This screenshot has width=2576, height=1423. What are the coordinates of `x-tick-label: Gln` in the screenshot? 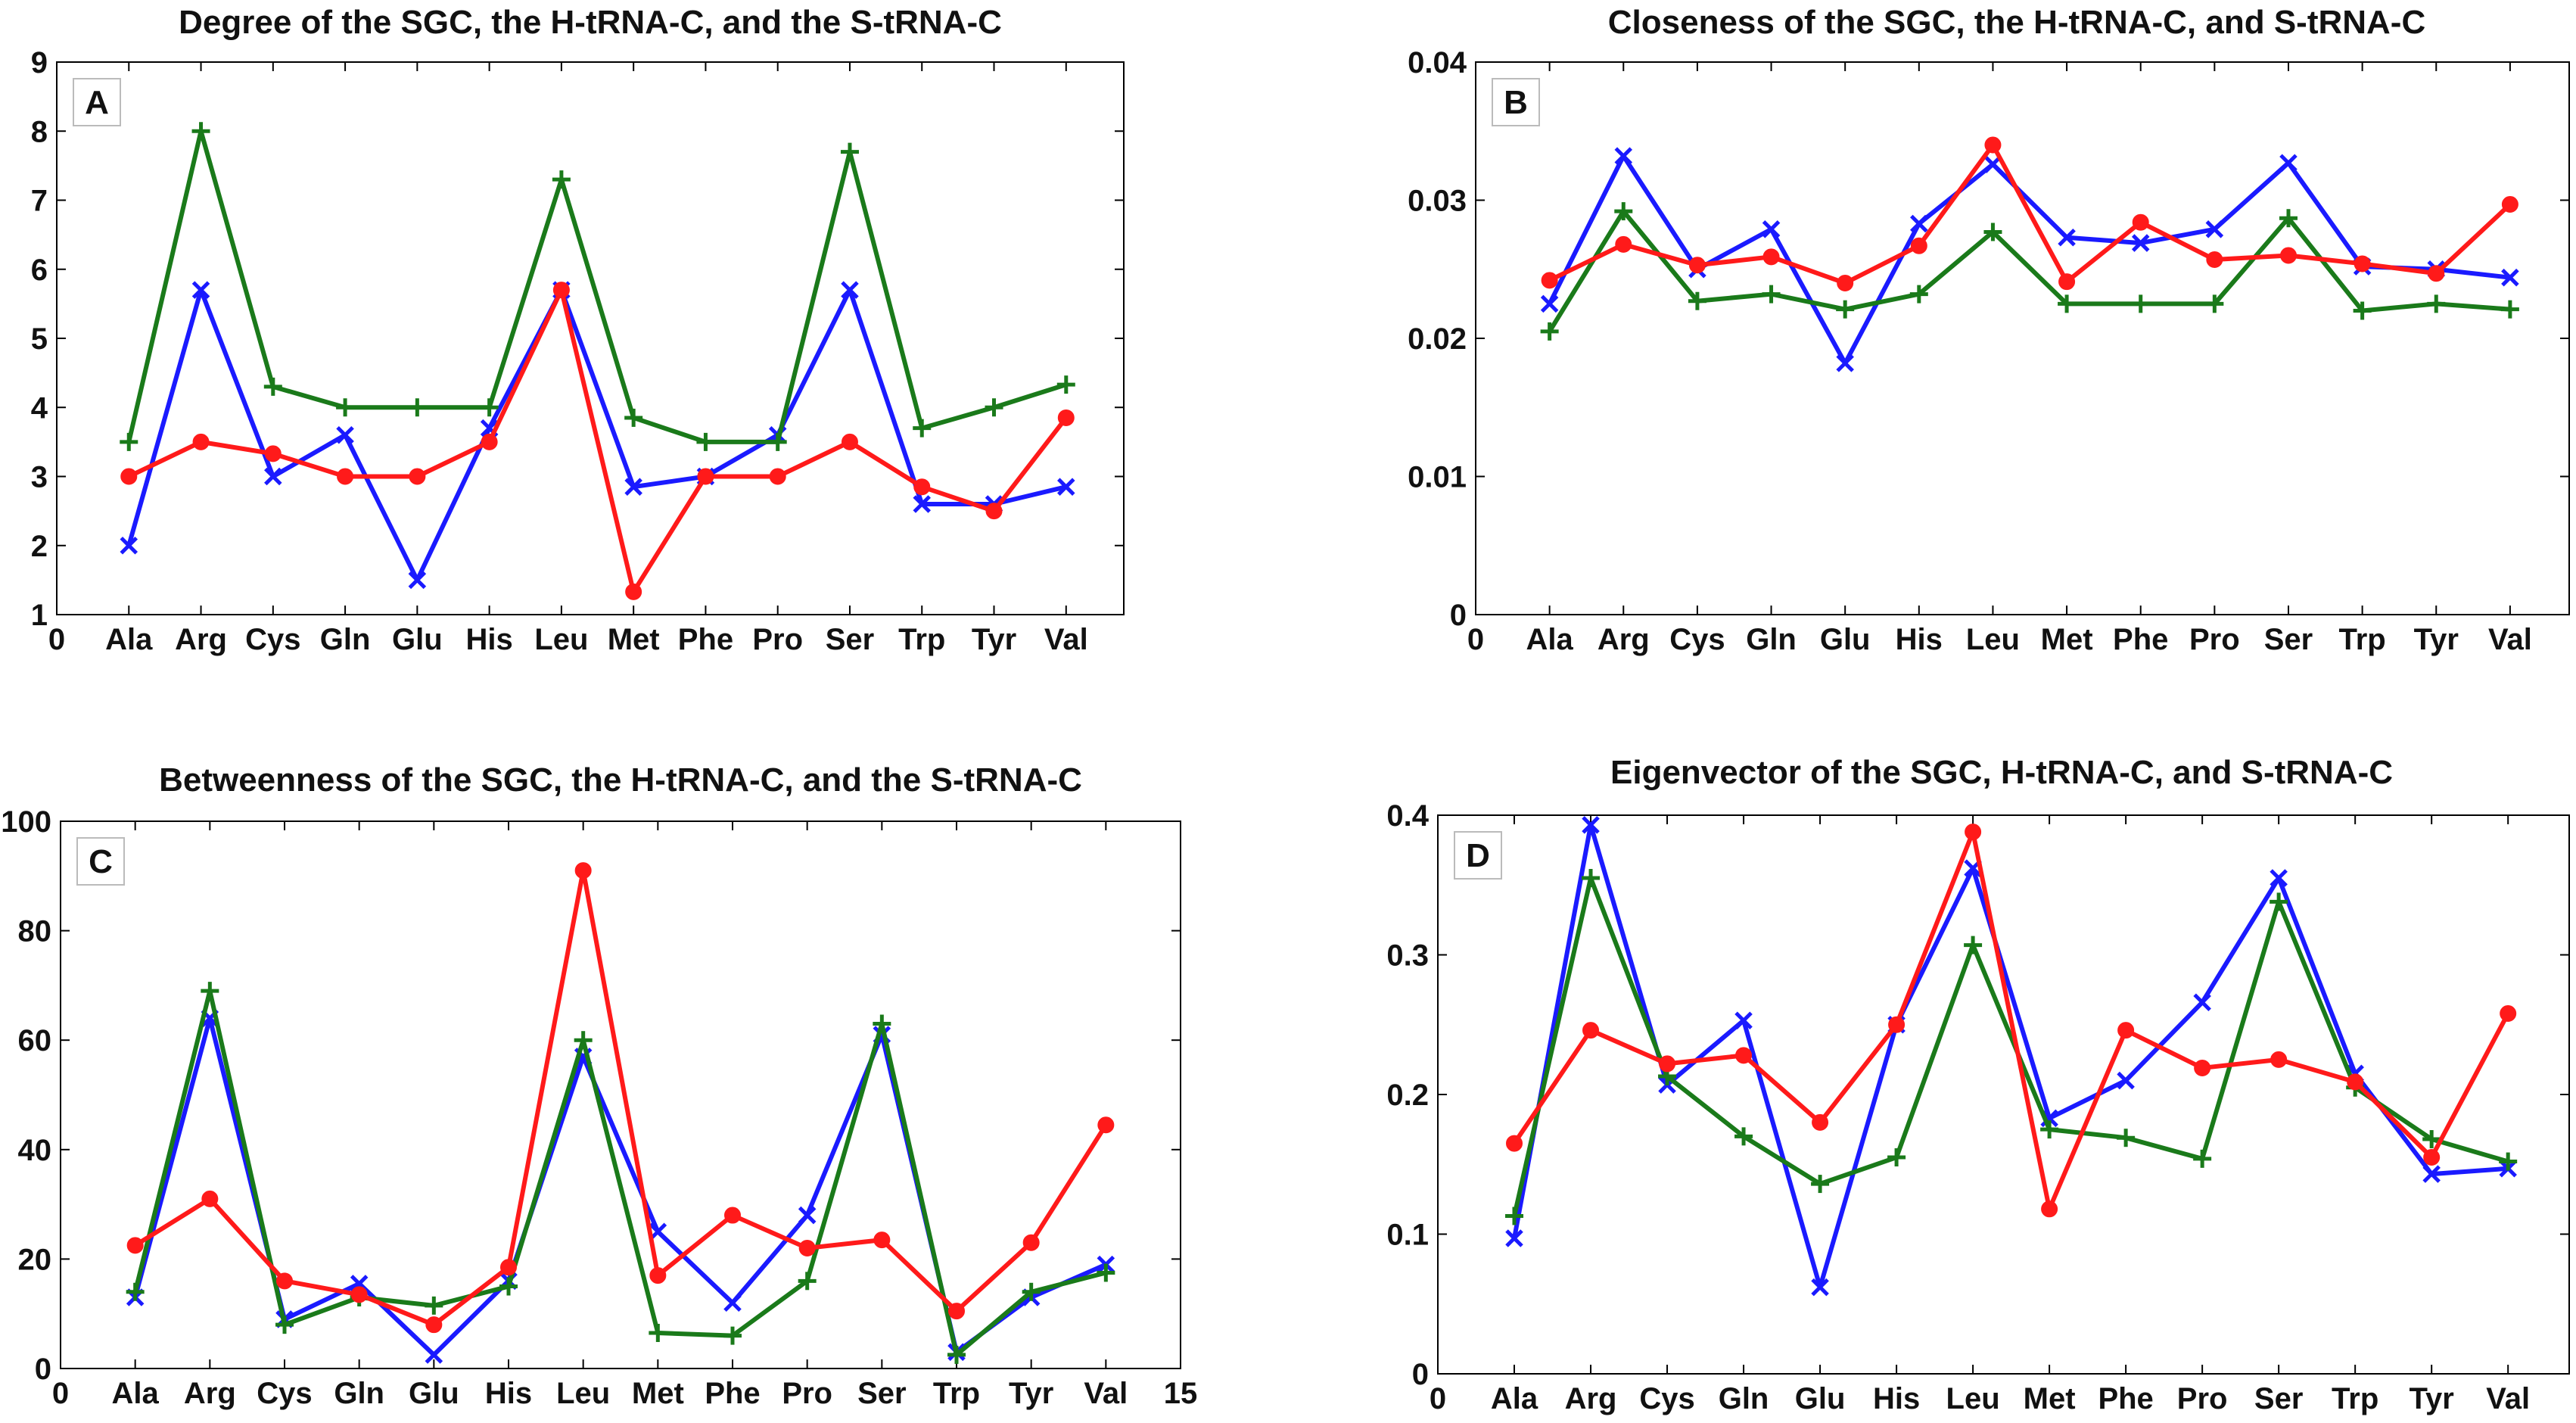 It's located at (1771, 639).